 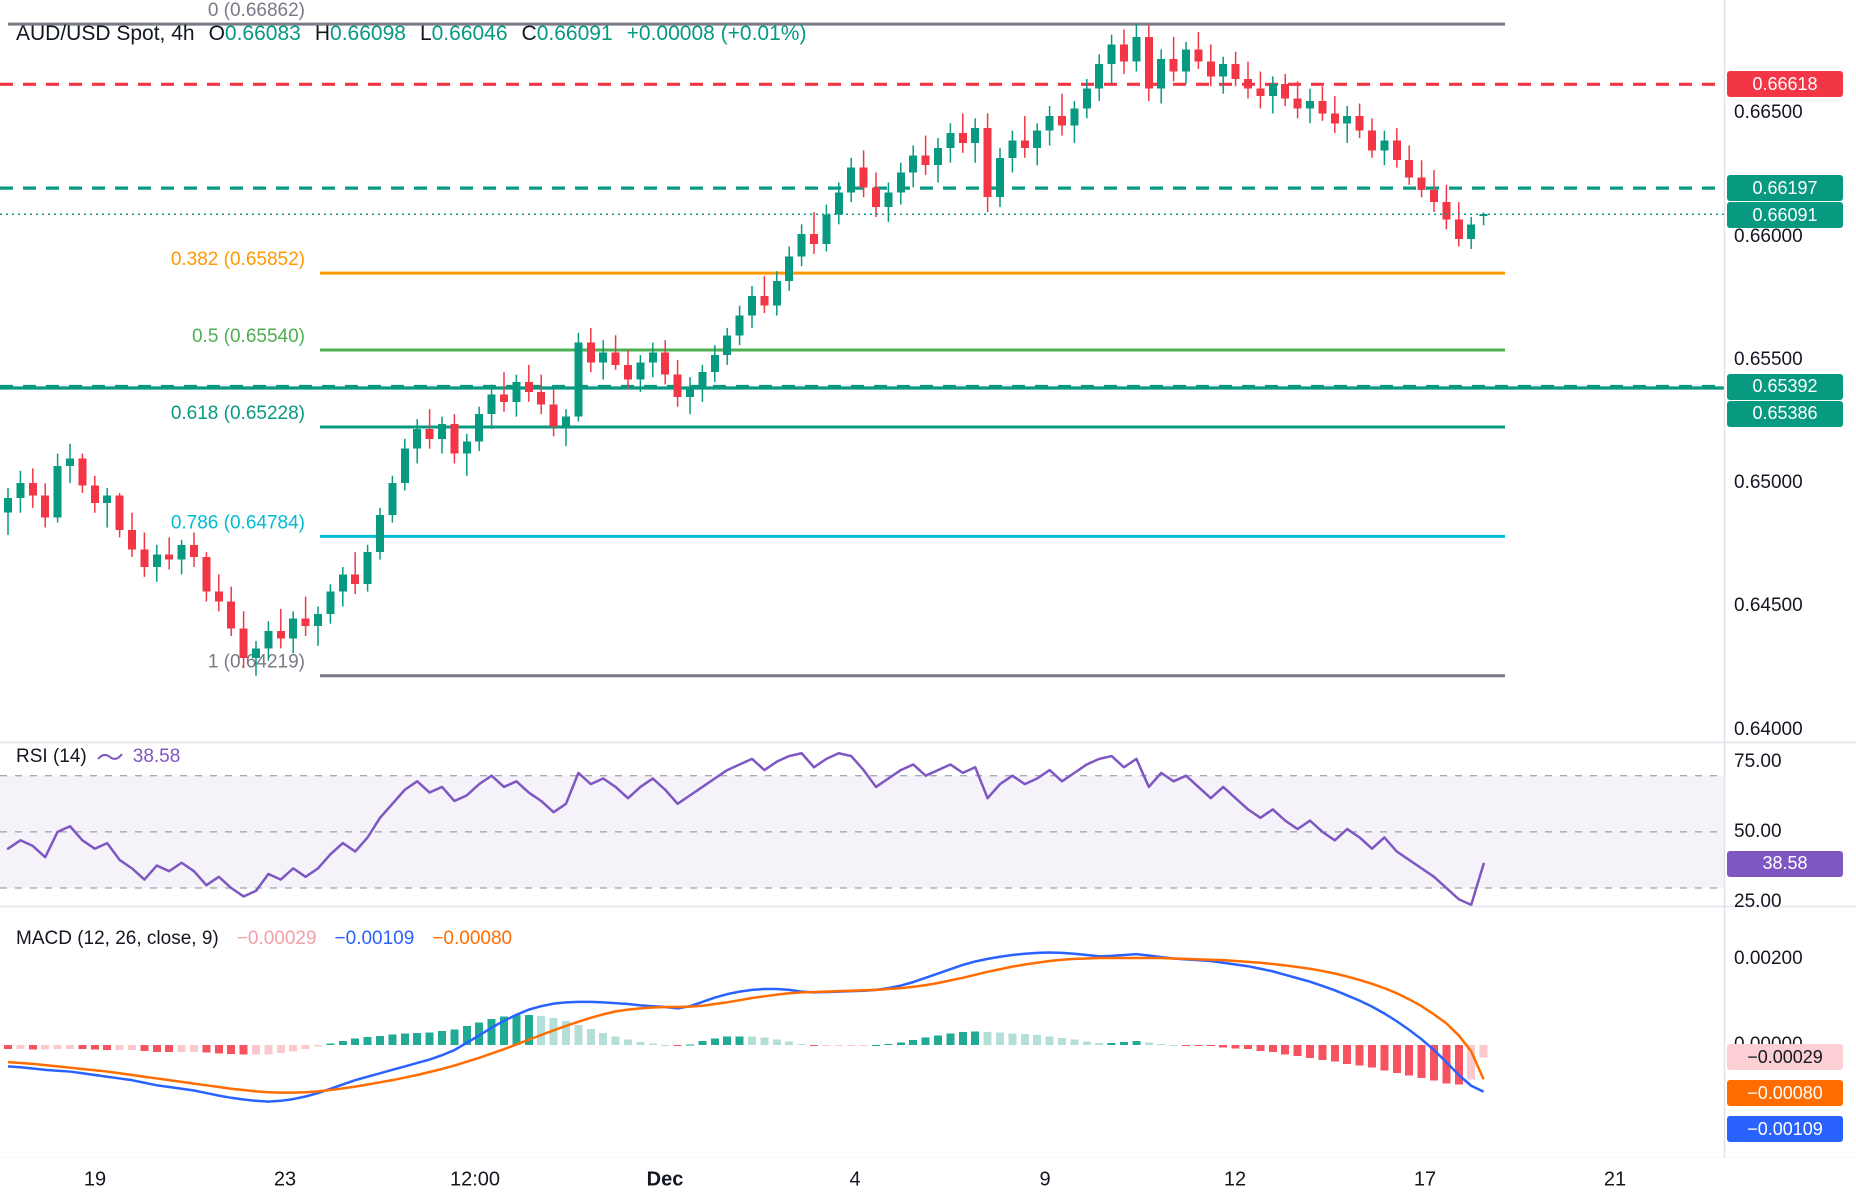 What do you see at coordinates (928, 1180) in the screenshot?
I see `time-axis: 19 23 12:00 Dec 4 9 12 17 21` at bounding box center [928, 1180].